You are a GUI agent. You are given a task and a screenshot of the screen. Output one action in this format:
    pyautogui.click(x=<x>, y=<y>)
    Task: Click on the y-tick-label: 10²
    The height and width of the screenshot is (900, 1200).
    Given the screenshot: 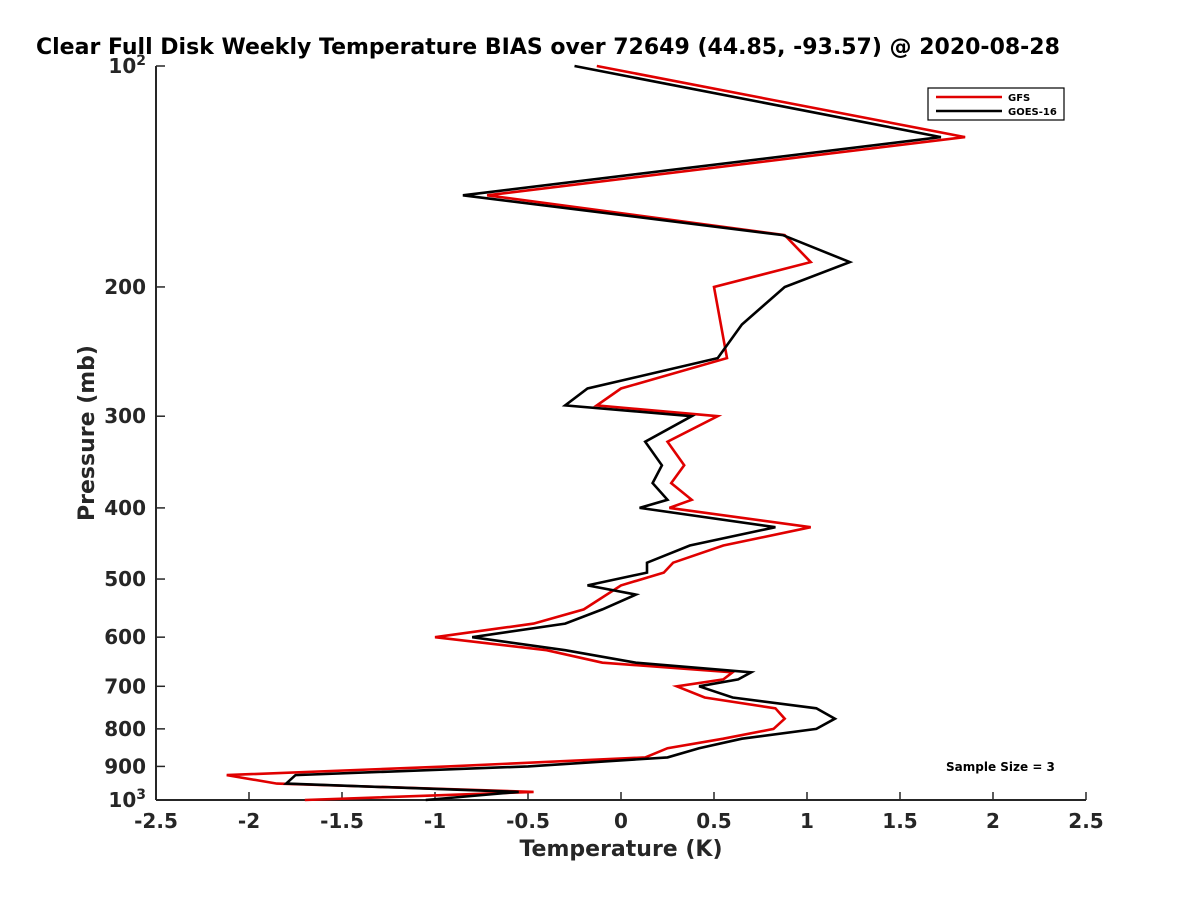 What is the action you would take?
    pyautogui.click(x=127, y=65)
    